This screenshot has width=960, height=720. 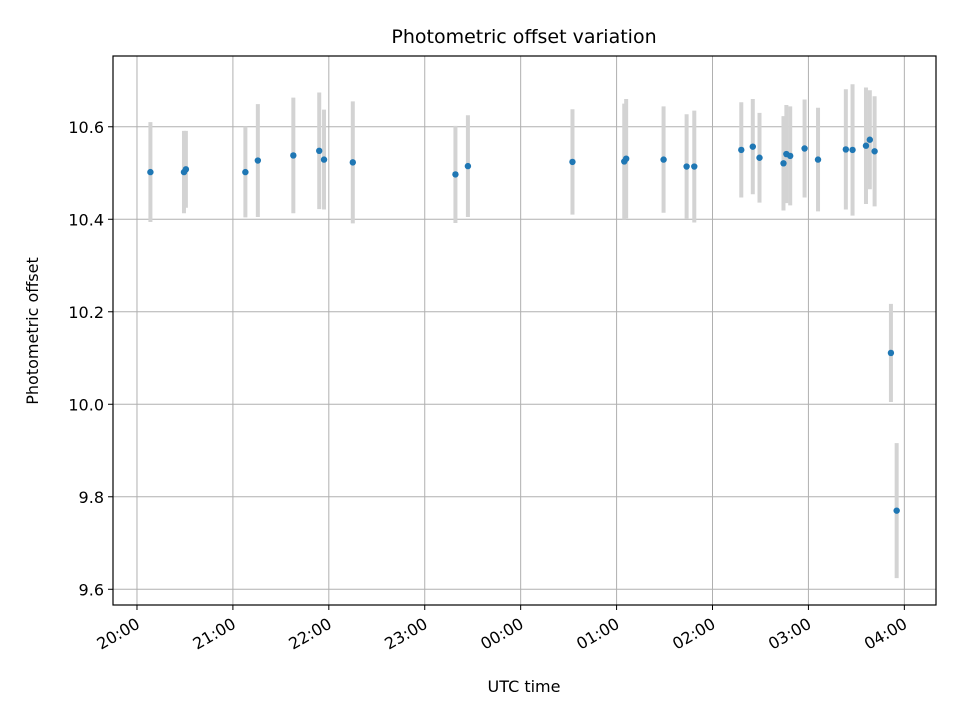 What do you see at coordinates (501, 634) in the screenshot?
I see `x-tick-label: 00:00` at bounding box center [501, 634].